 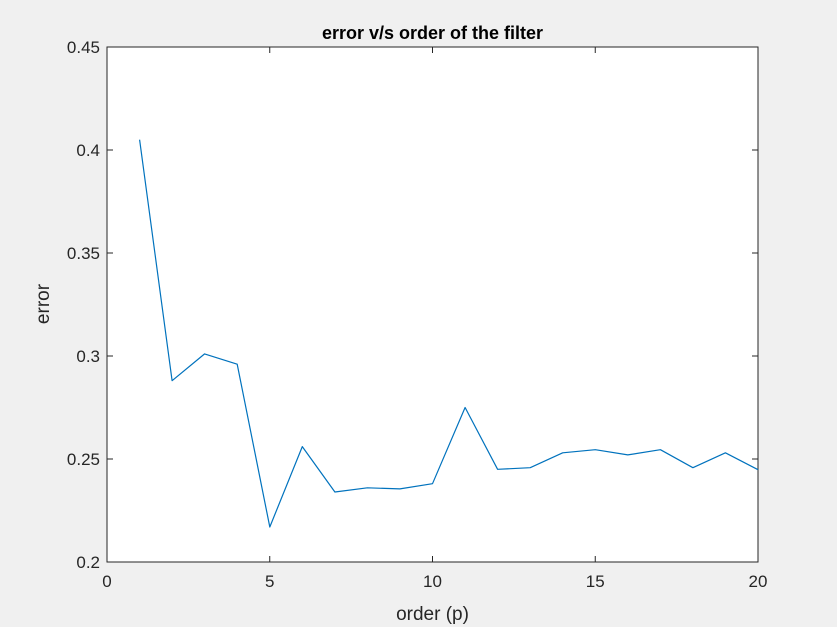 I want to click on x-tick-label: 10, so click(x=432, y=581).